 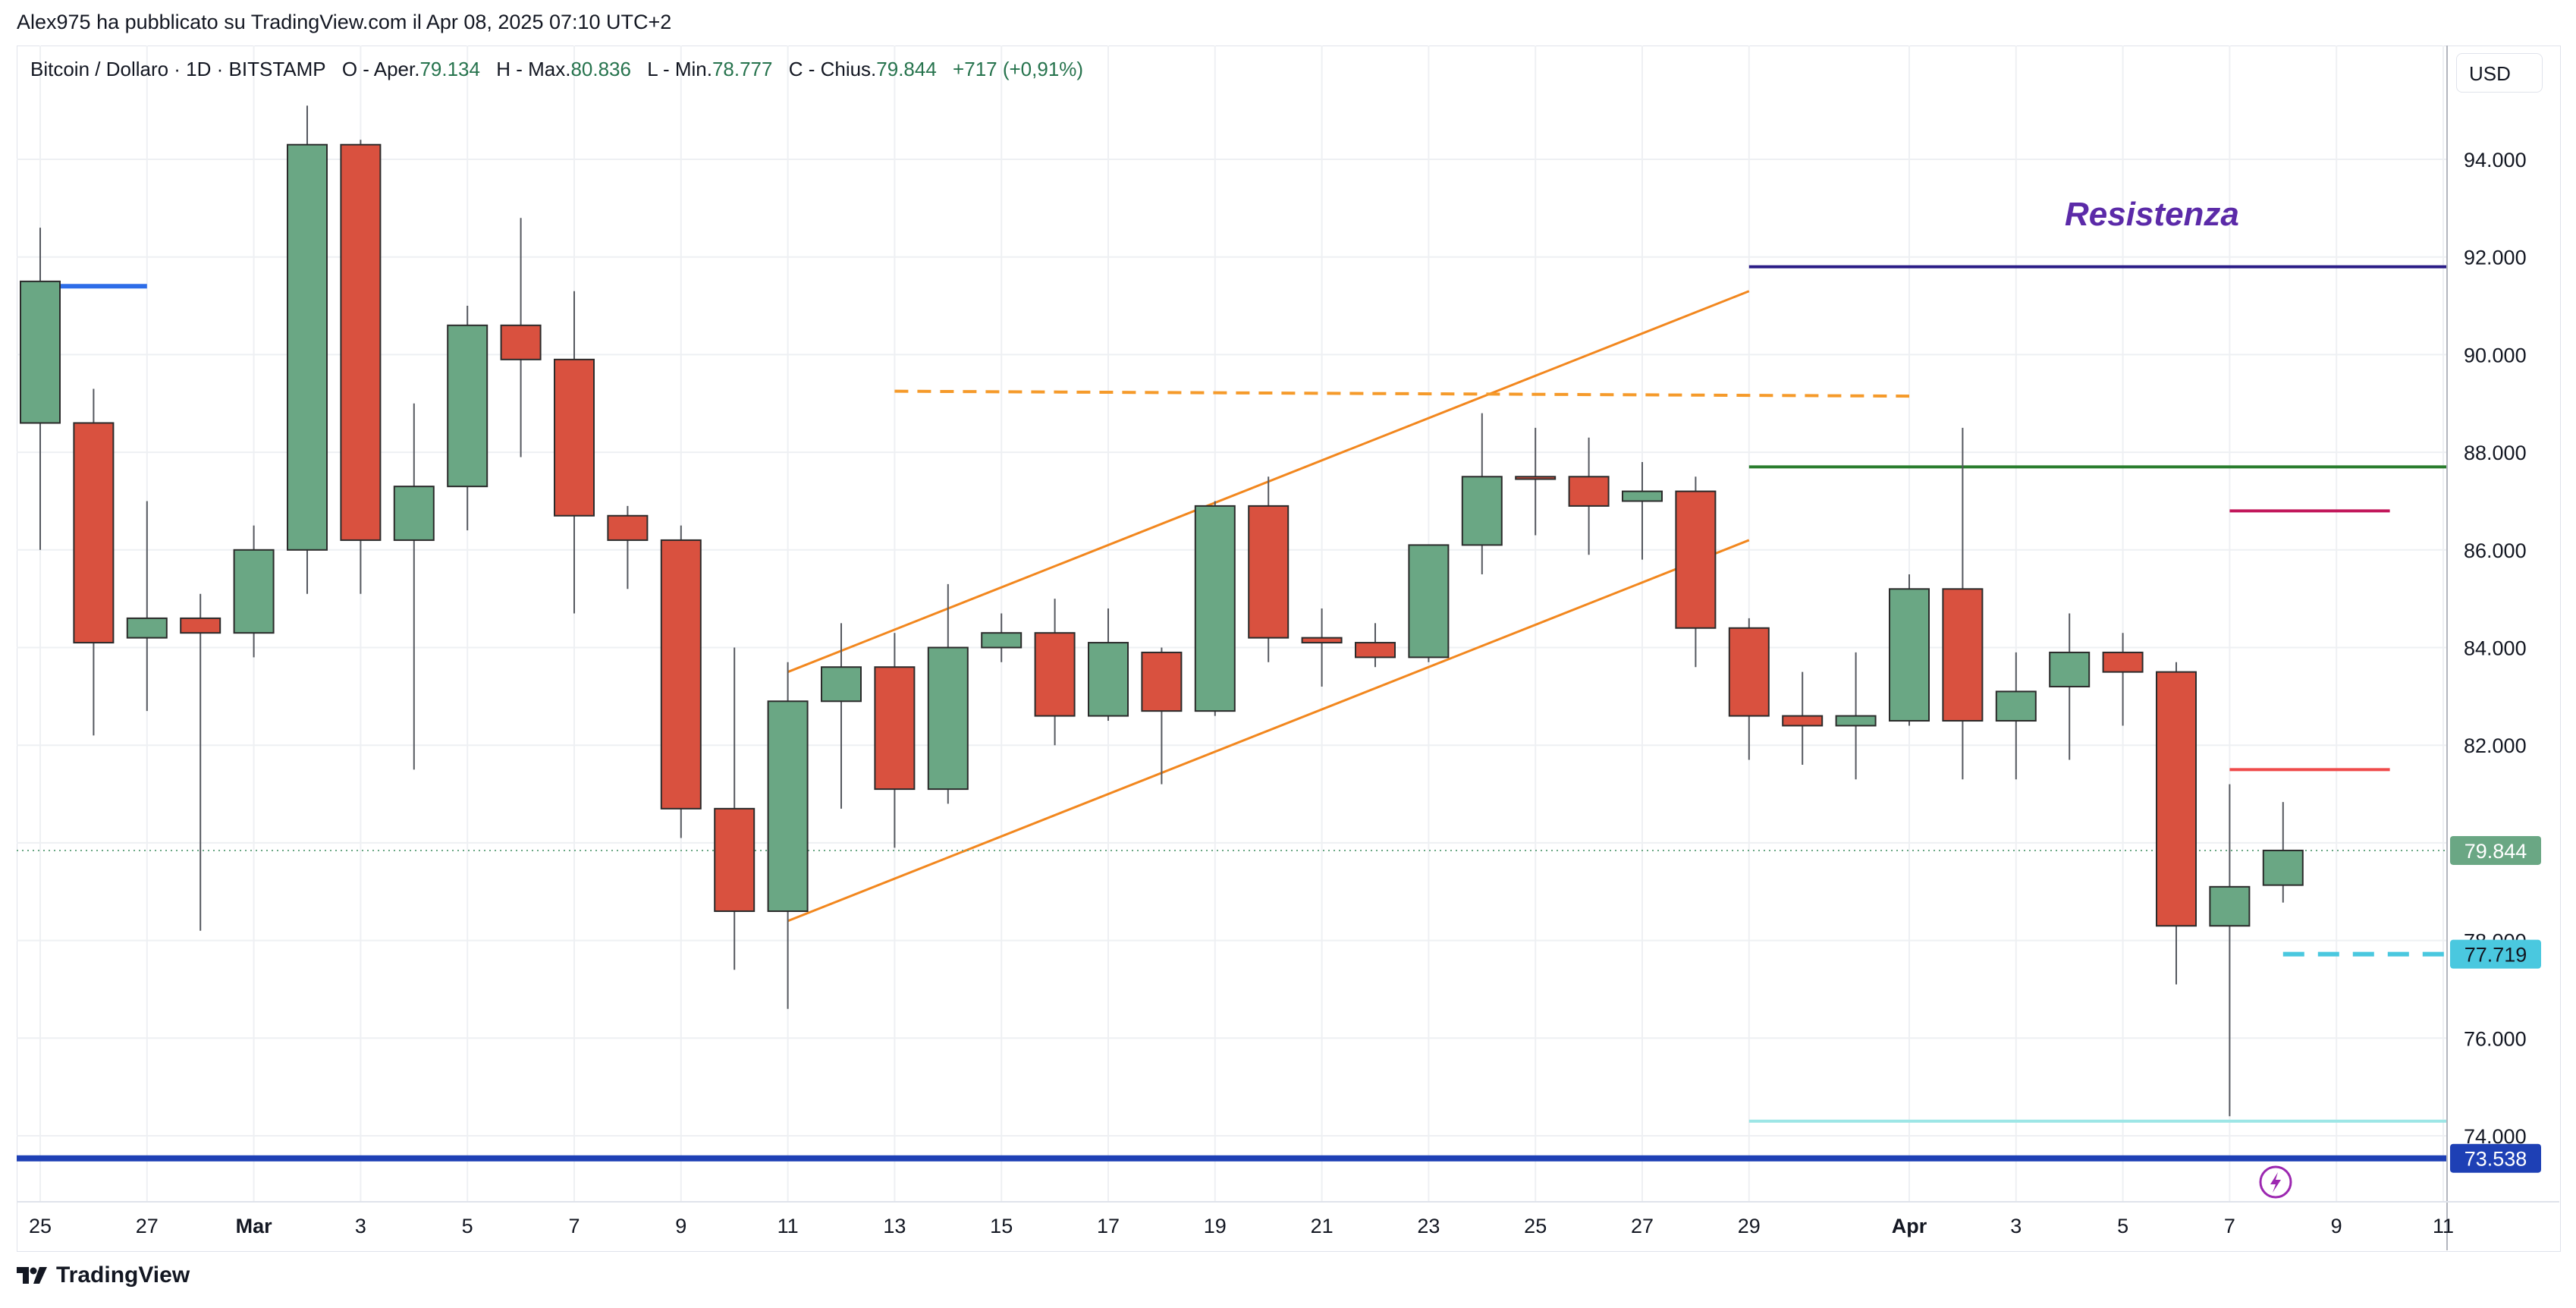 What do you see at coordinates (2495, 955) in the screenshot?
I see `price-label-text: 77.719` at bounding box center [2495, 955].